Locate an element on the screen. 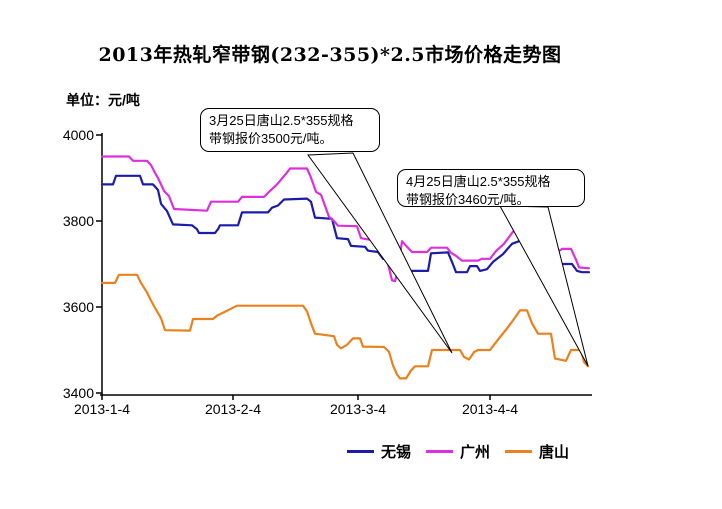 This screenshot has height=509, width=722. callout-march-25-line1: 3月25日唐山2.5*355规格 is located at coordinates (281, 120).